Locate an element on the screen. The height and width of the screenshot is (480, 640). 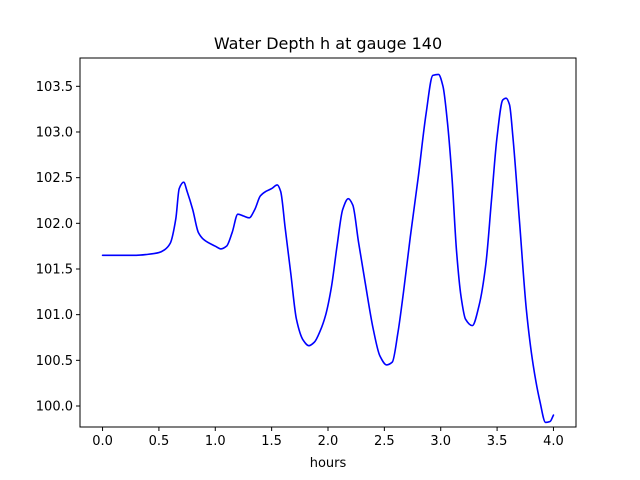
y-tick-label-4: 102.0 is located at coordinates (54, 224).